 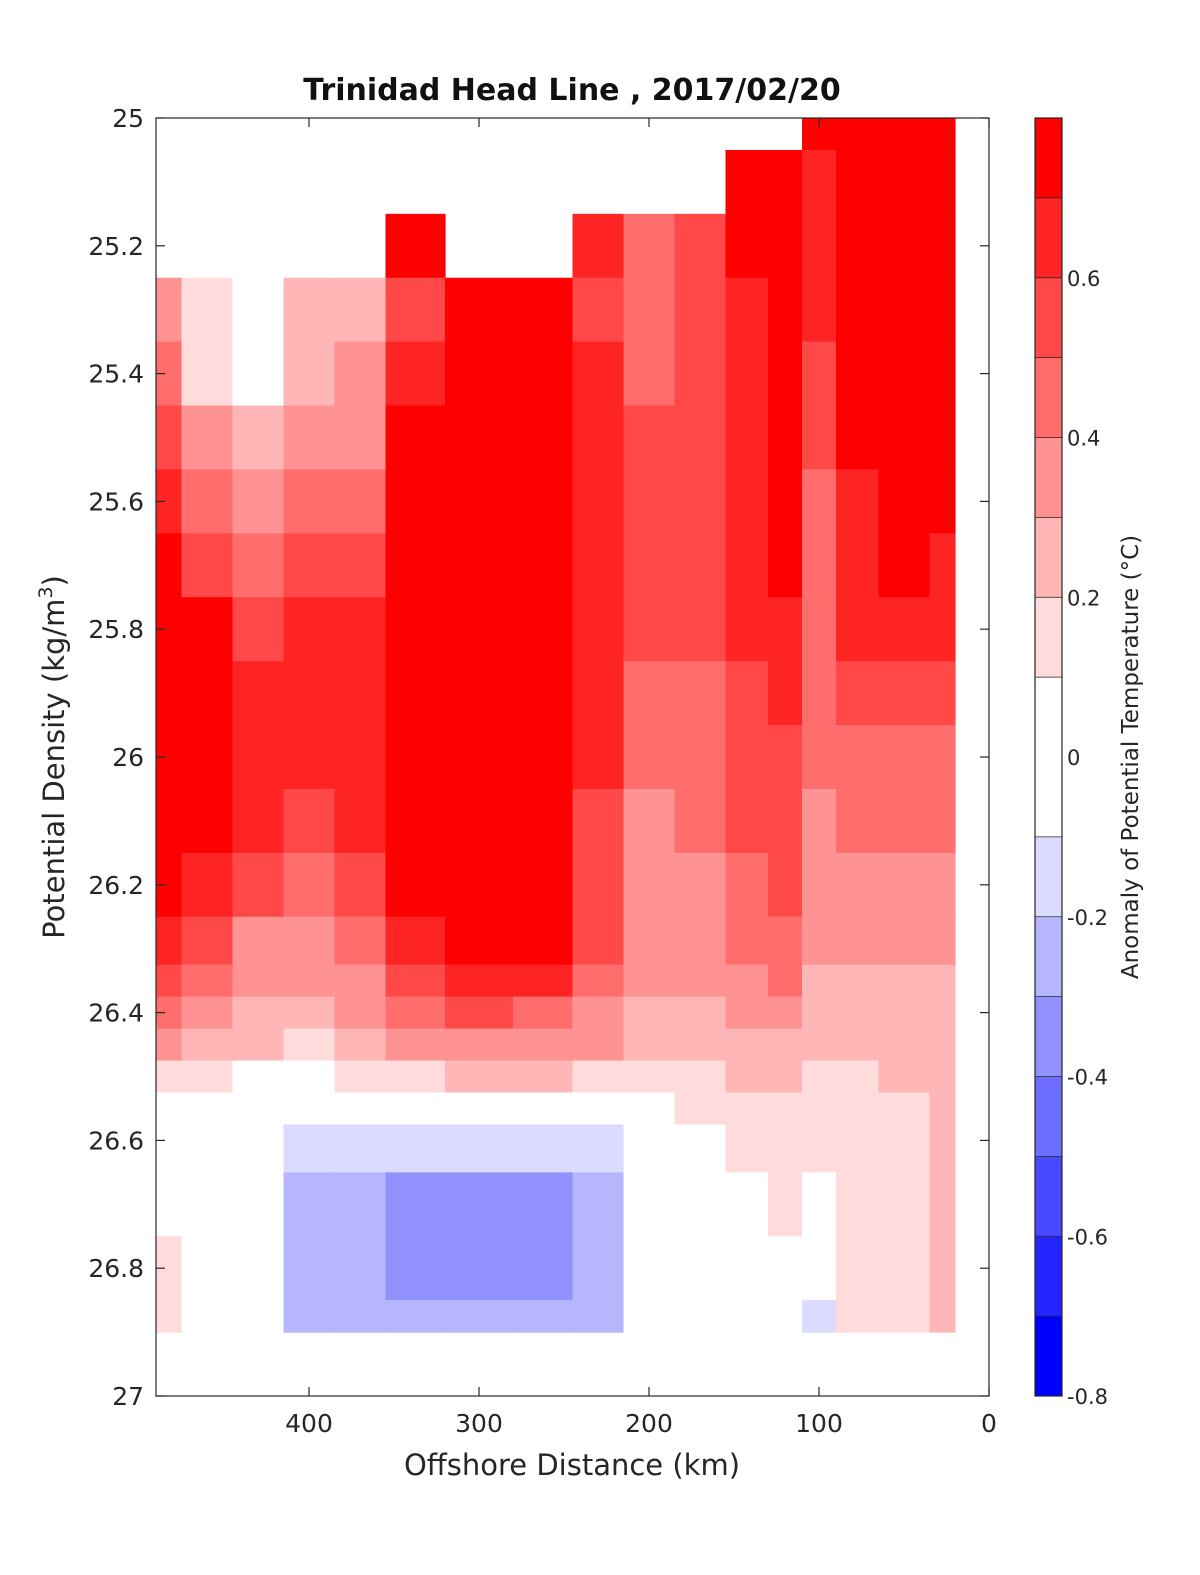 I want to click on y-tick-label: 25.4, so click(x=116, y=374).